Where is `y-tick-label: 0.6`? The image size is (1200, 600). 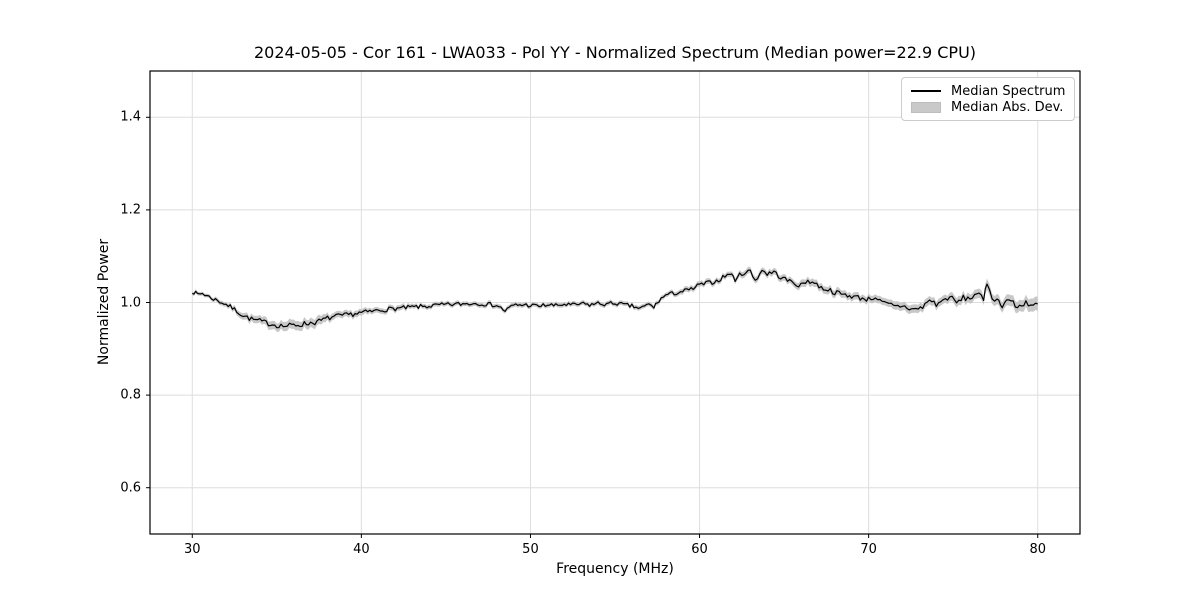 y-tick-label: 0.6 is located at coordinates (130, 488).